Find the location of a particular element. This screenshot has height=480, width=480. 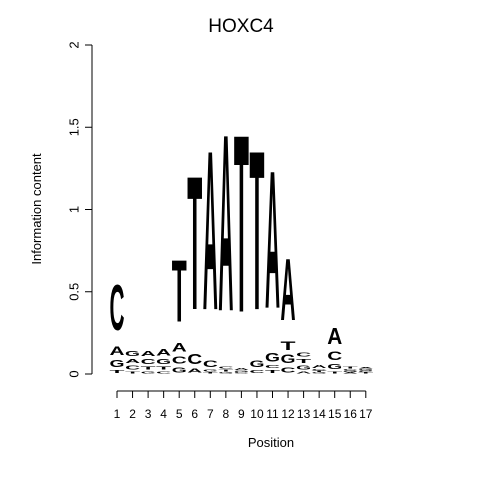

logo-letter-g-pos1: G is located at coordinates (117, 363).